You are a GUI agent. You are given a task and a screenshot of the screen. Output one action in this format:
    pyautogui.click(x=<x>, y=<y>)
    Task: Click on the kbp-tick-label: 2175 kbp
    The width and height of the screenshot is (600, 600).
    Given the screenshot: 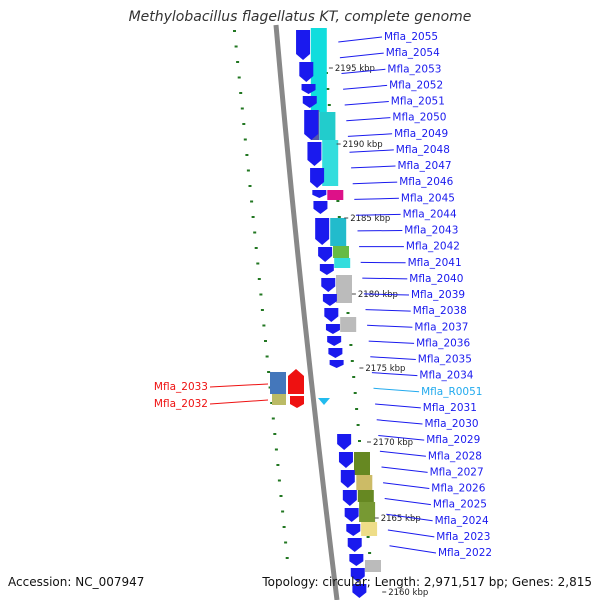 What is the action you would take?
    pyautogui.click(x=385, y=369)
    